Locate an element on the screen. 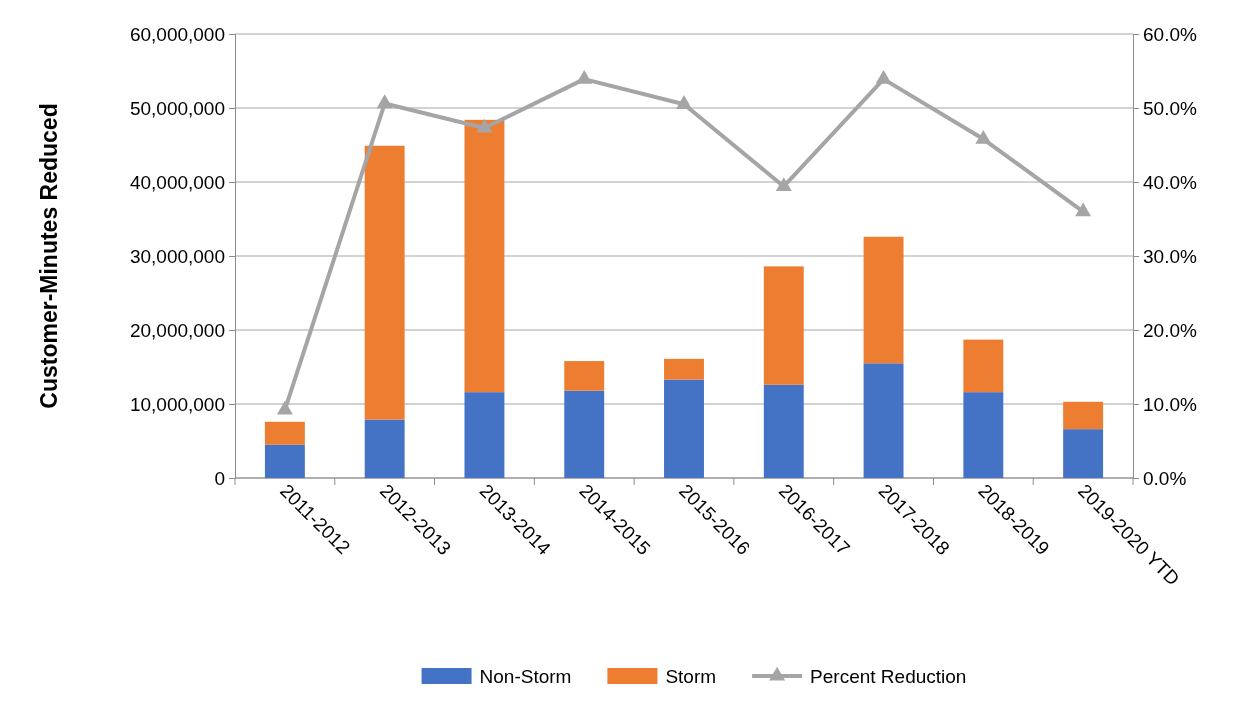 The height and width of the screenshot is (713, 1238). y-axis-title: Customer-Minutes Reduced is located at coordinates (49, 256).